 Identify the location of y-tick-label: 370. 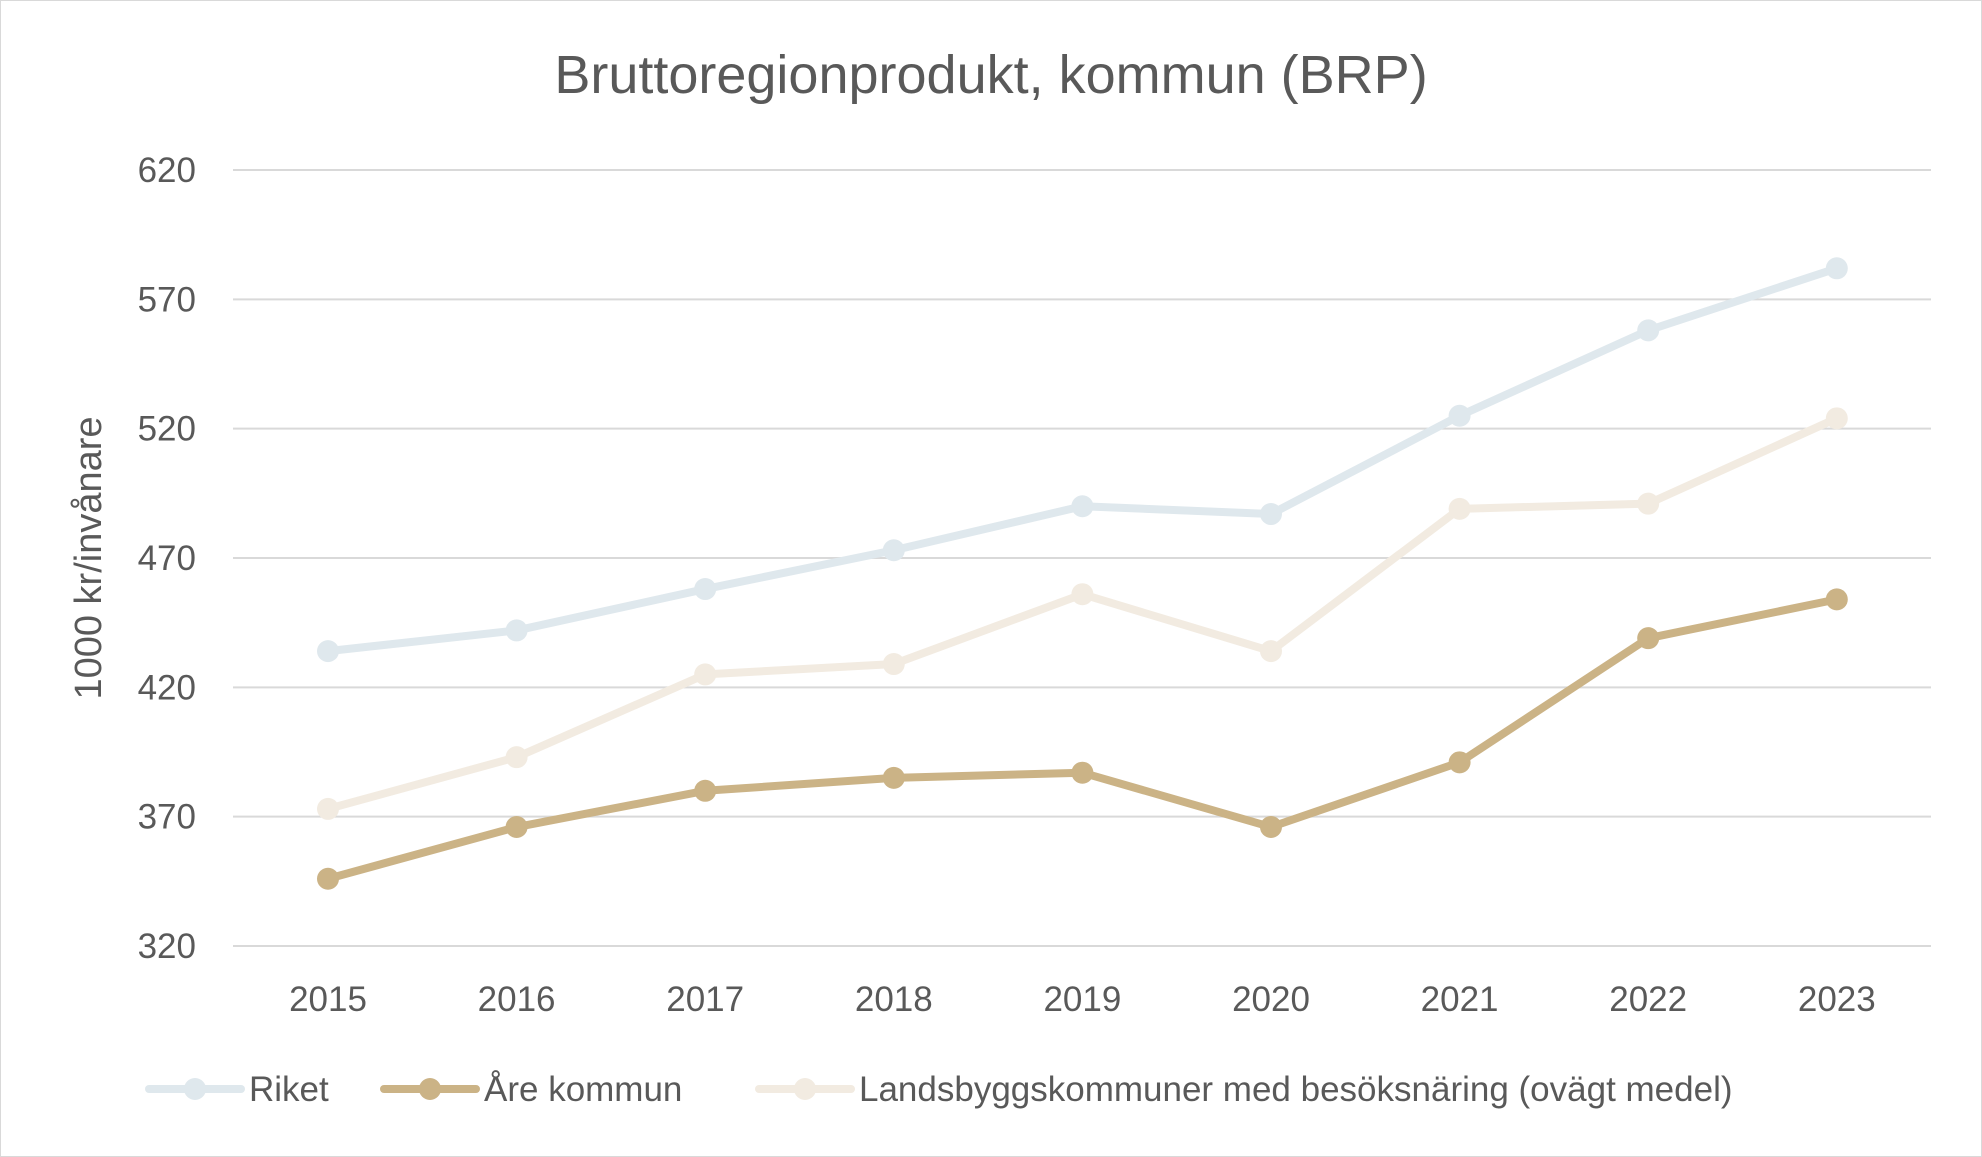
(167, 817).